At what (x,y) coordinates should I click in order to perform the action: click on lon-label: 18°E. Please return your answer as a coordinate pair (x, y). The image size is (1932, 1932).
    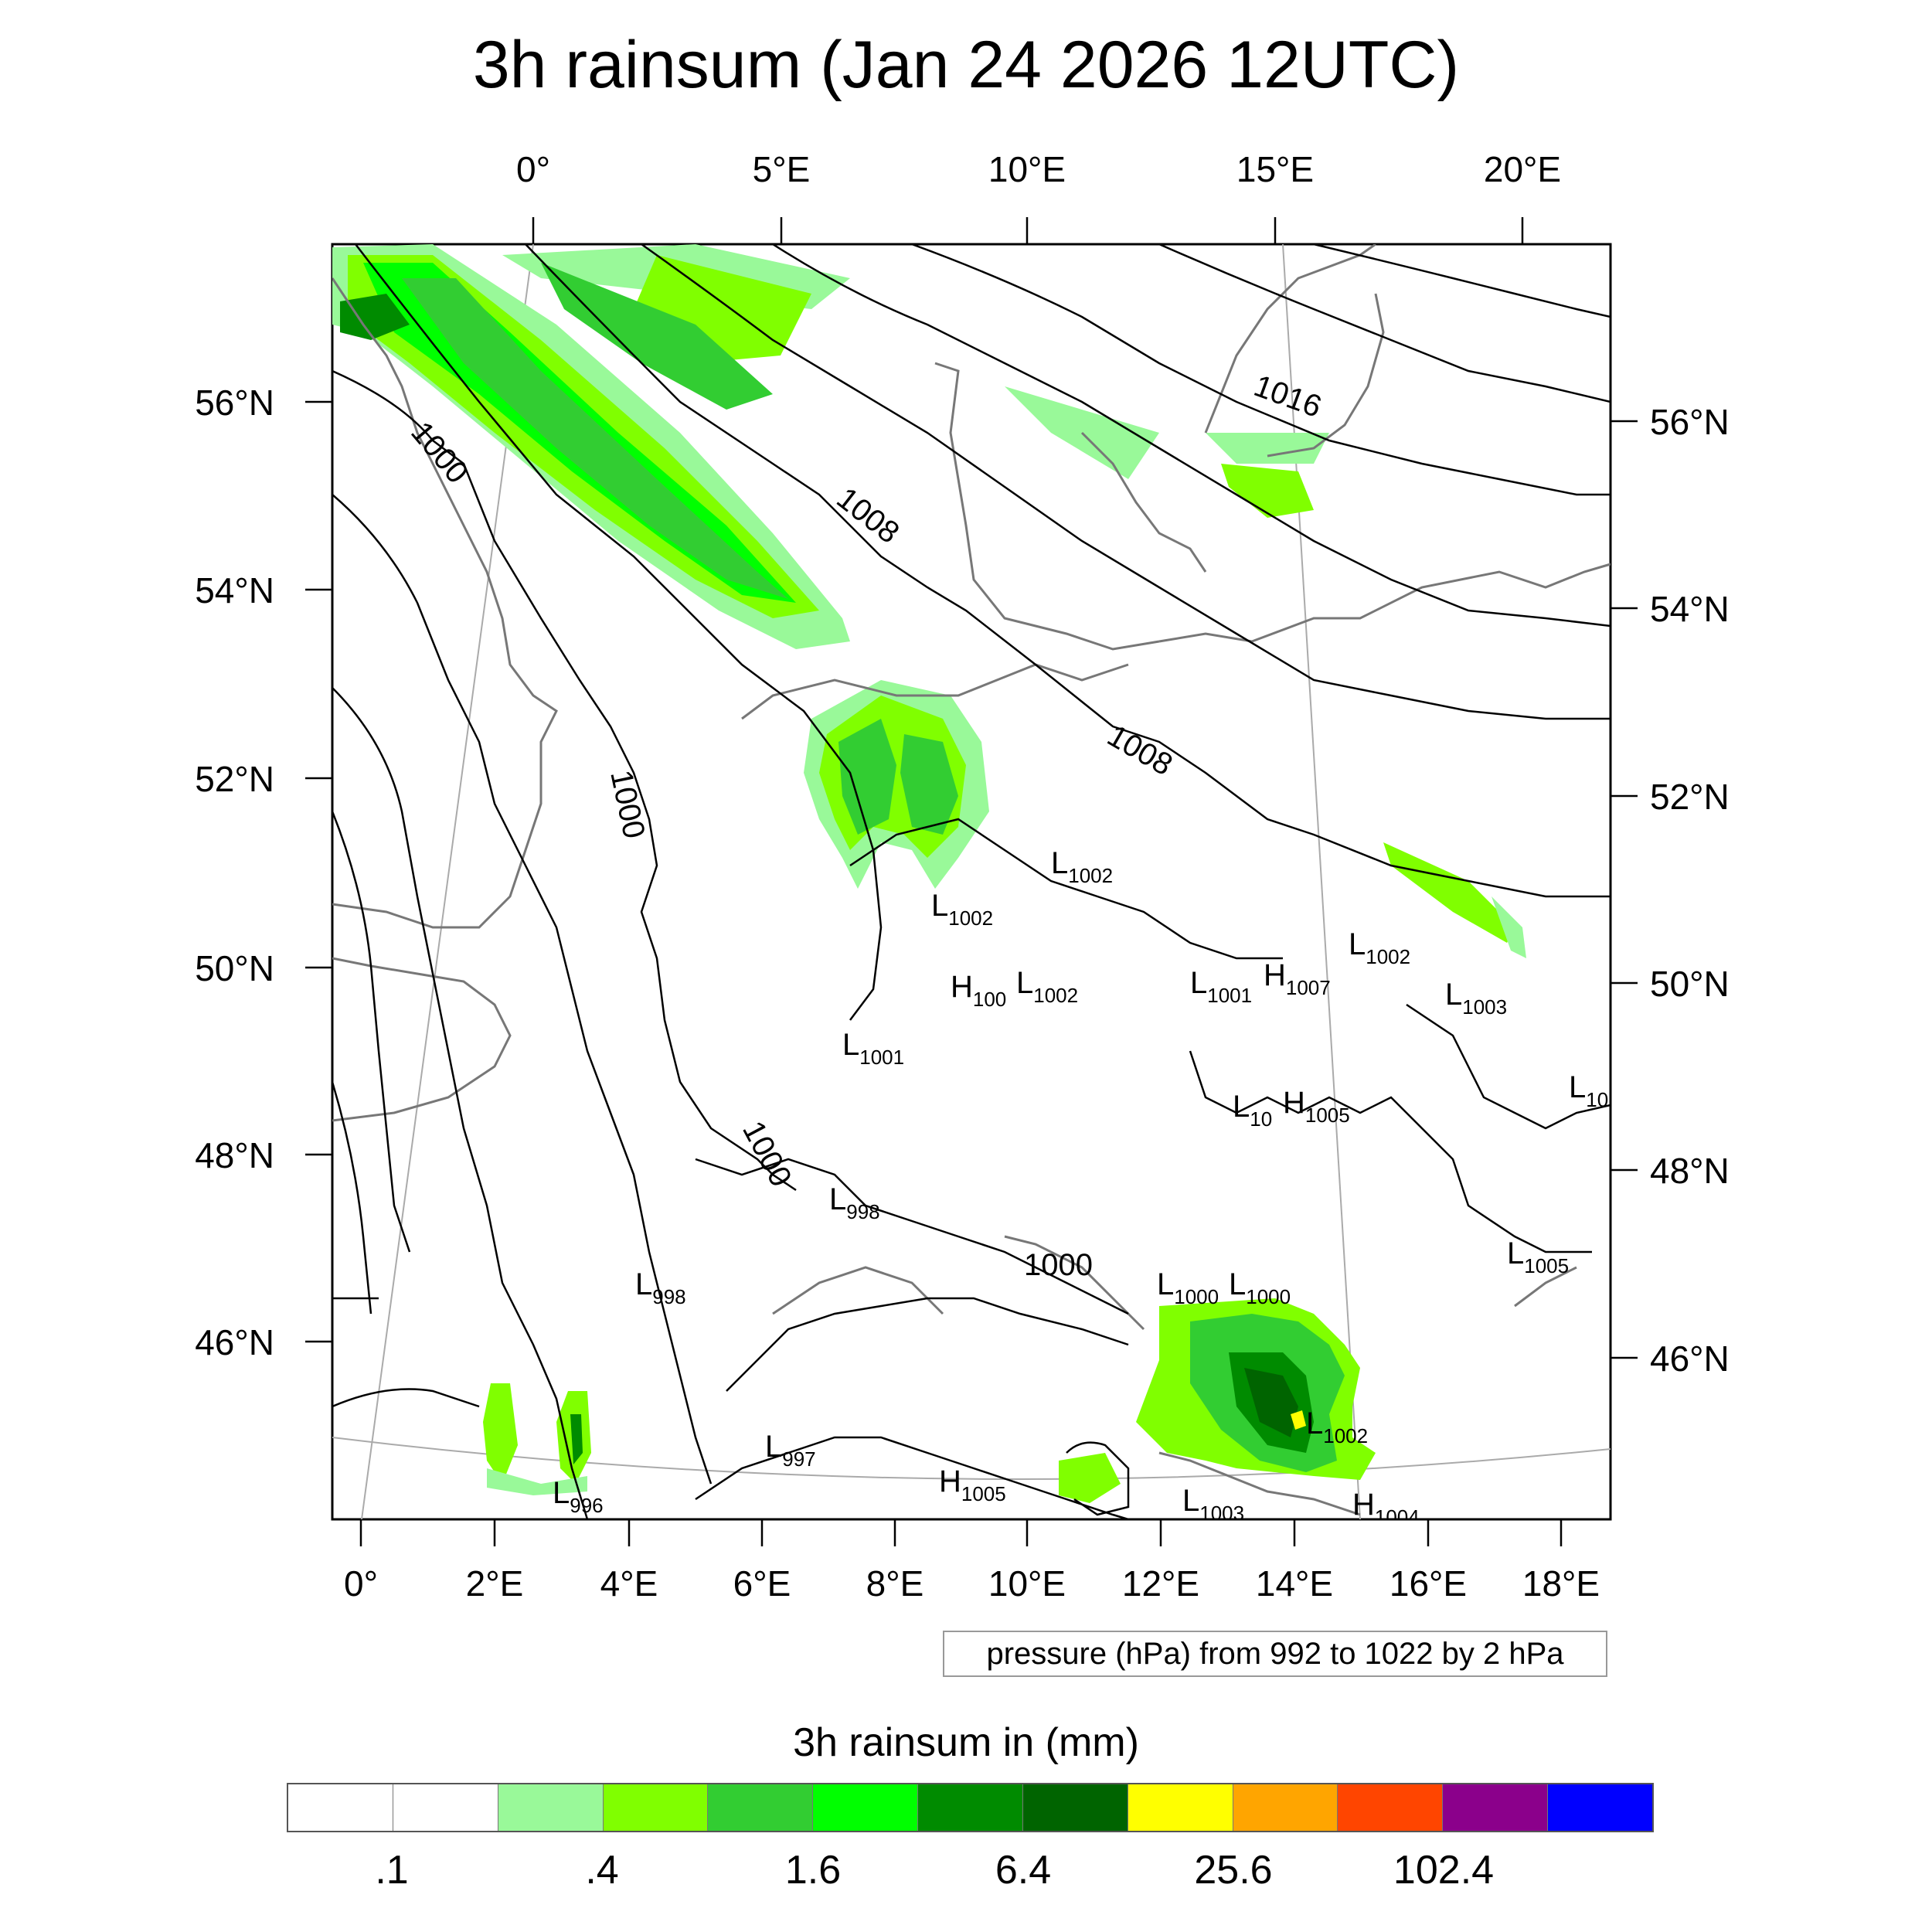
    Looking at the image, I should click on (1561, 1584).